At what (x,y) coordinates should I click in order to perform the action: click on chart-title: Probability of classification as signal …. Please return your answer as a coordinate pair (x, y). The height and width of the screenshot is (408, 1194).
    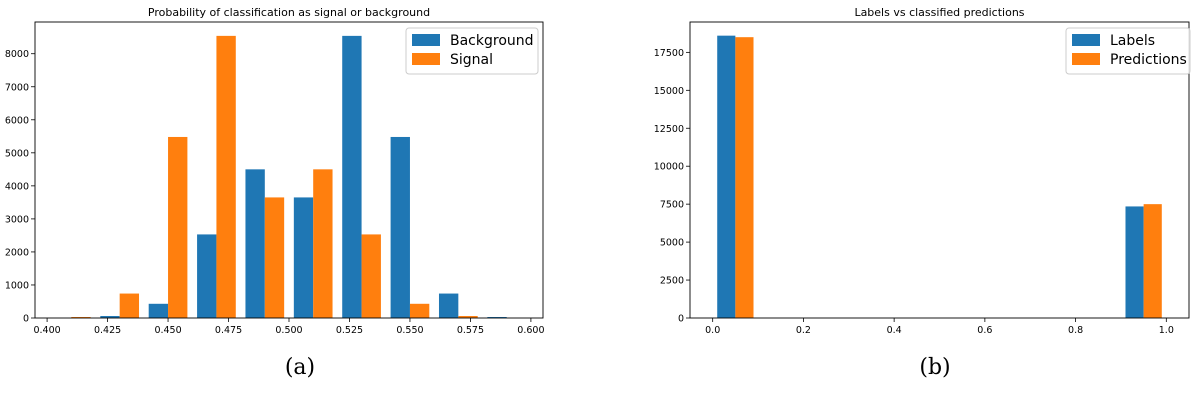
    Looking at the image, I should click on (289, 12).